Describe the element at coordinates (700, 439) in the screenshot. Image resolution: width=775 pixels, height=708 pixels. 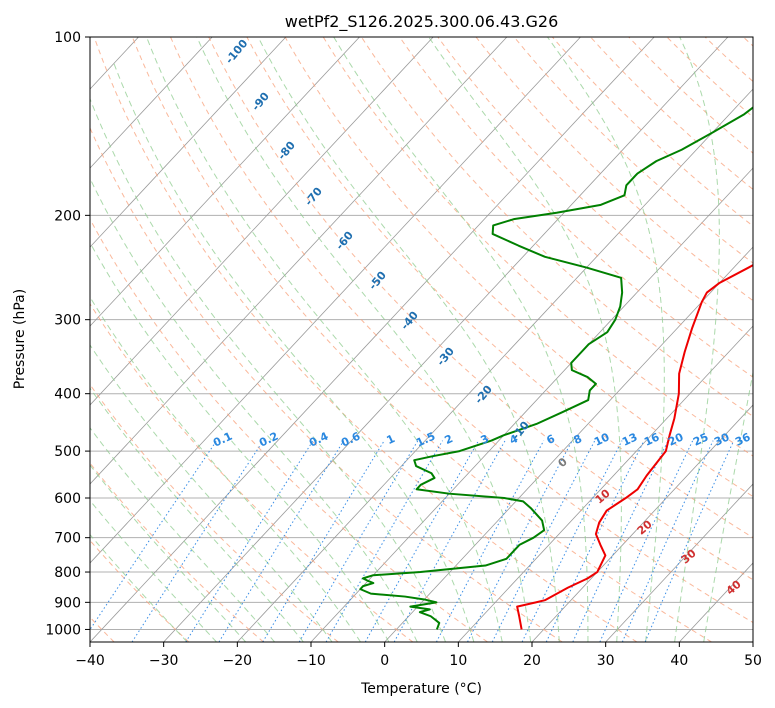
I see `mixing-ratio-label: 25` at that location.